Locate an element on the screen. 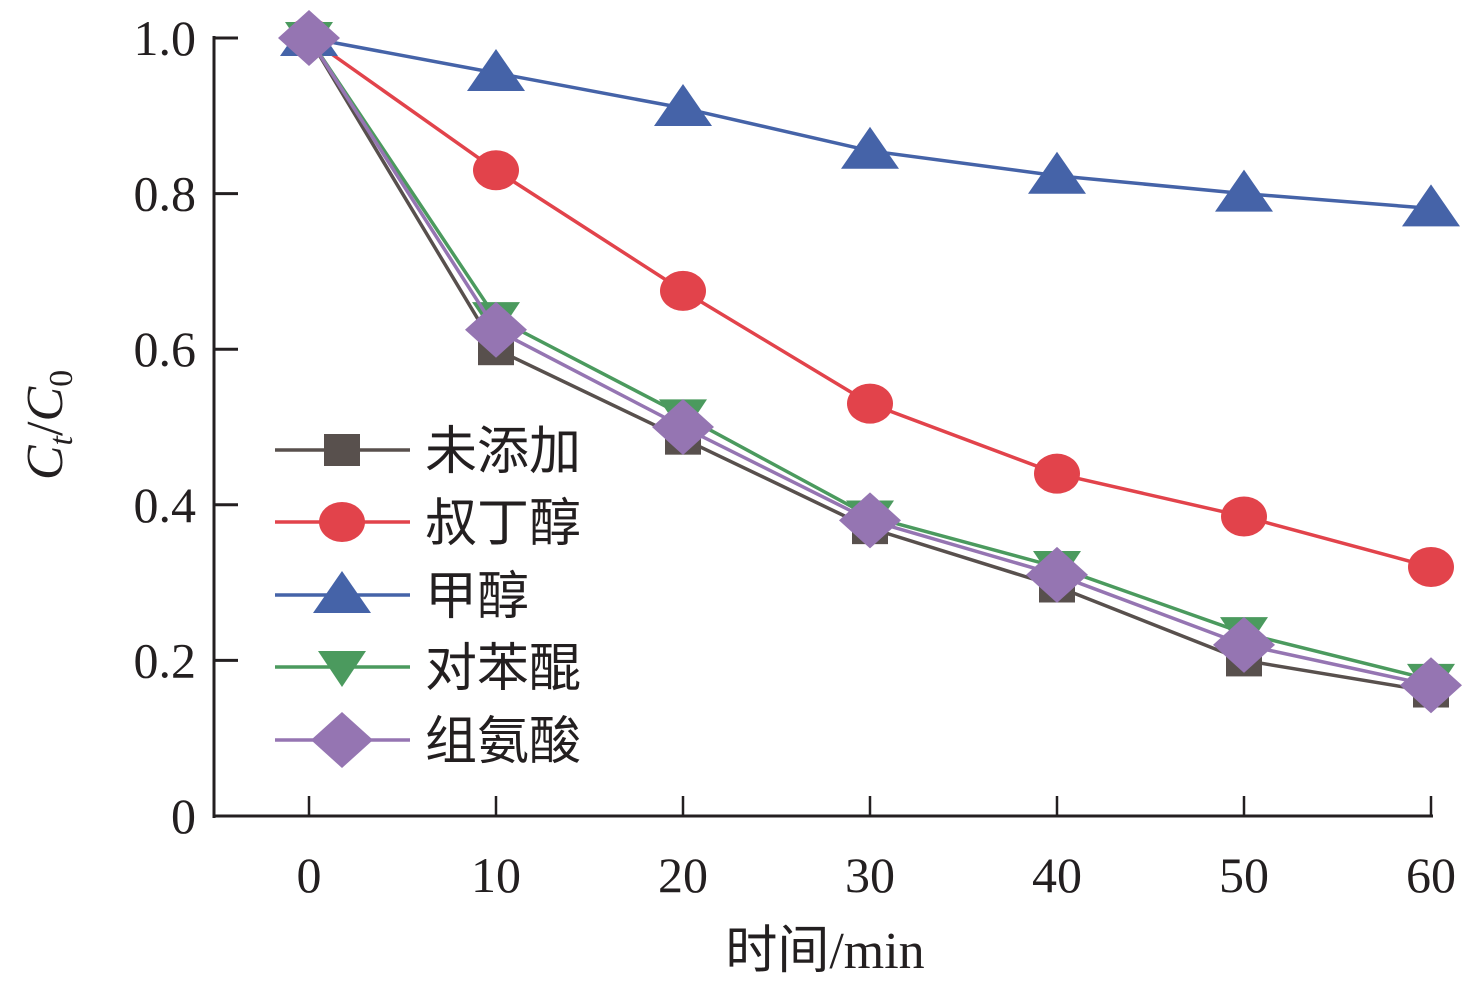  x-tick-label: 0 is located at coordinates (309, 875).